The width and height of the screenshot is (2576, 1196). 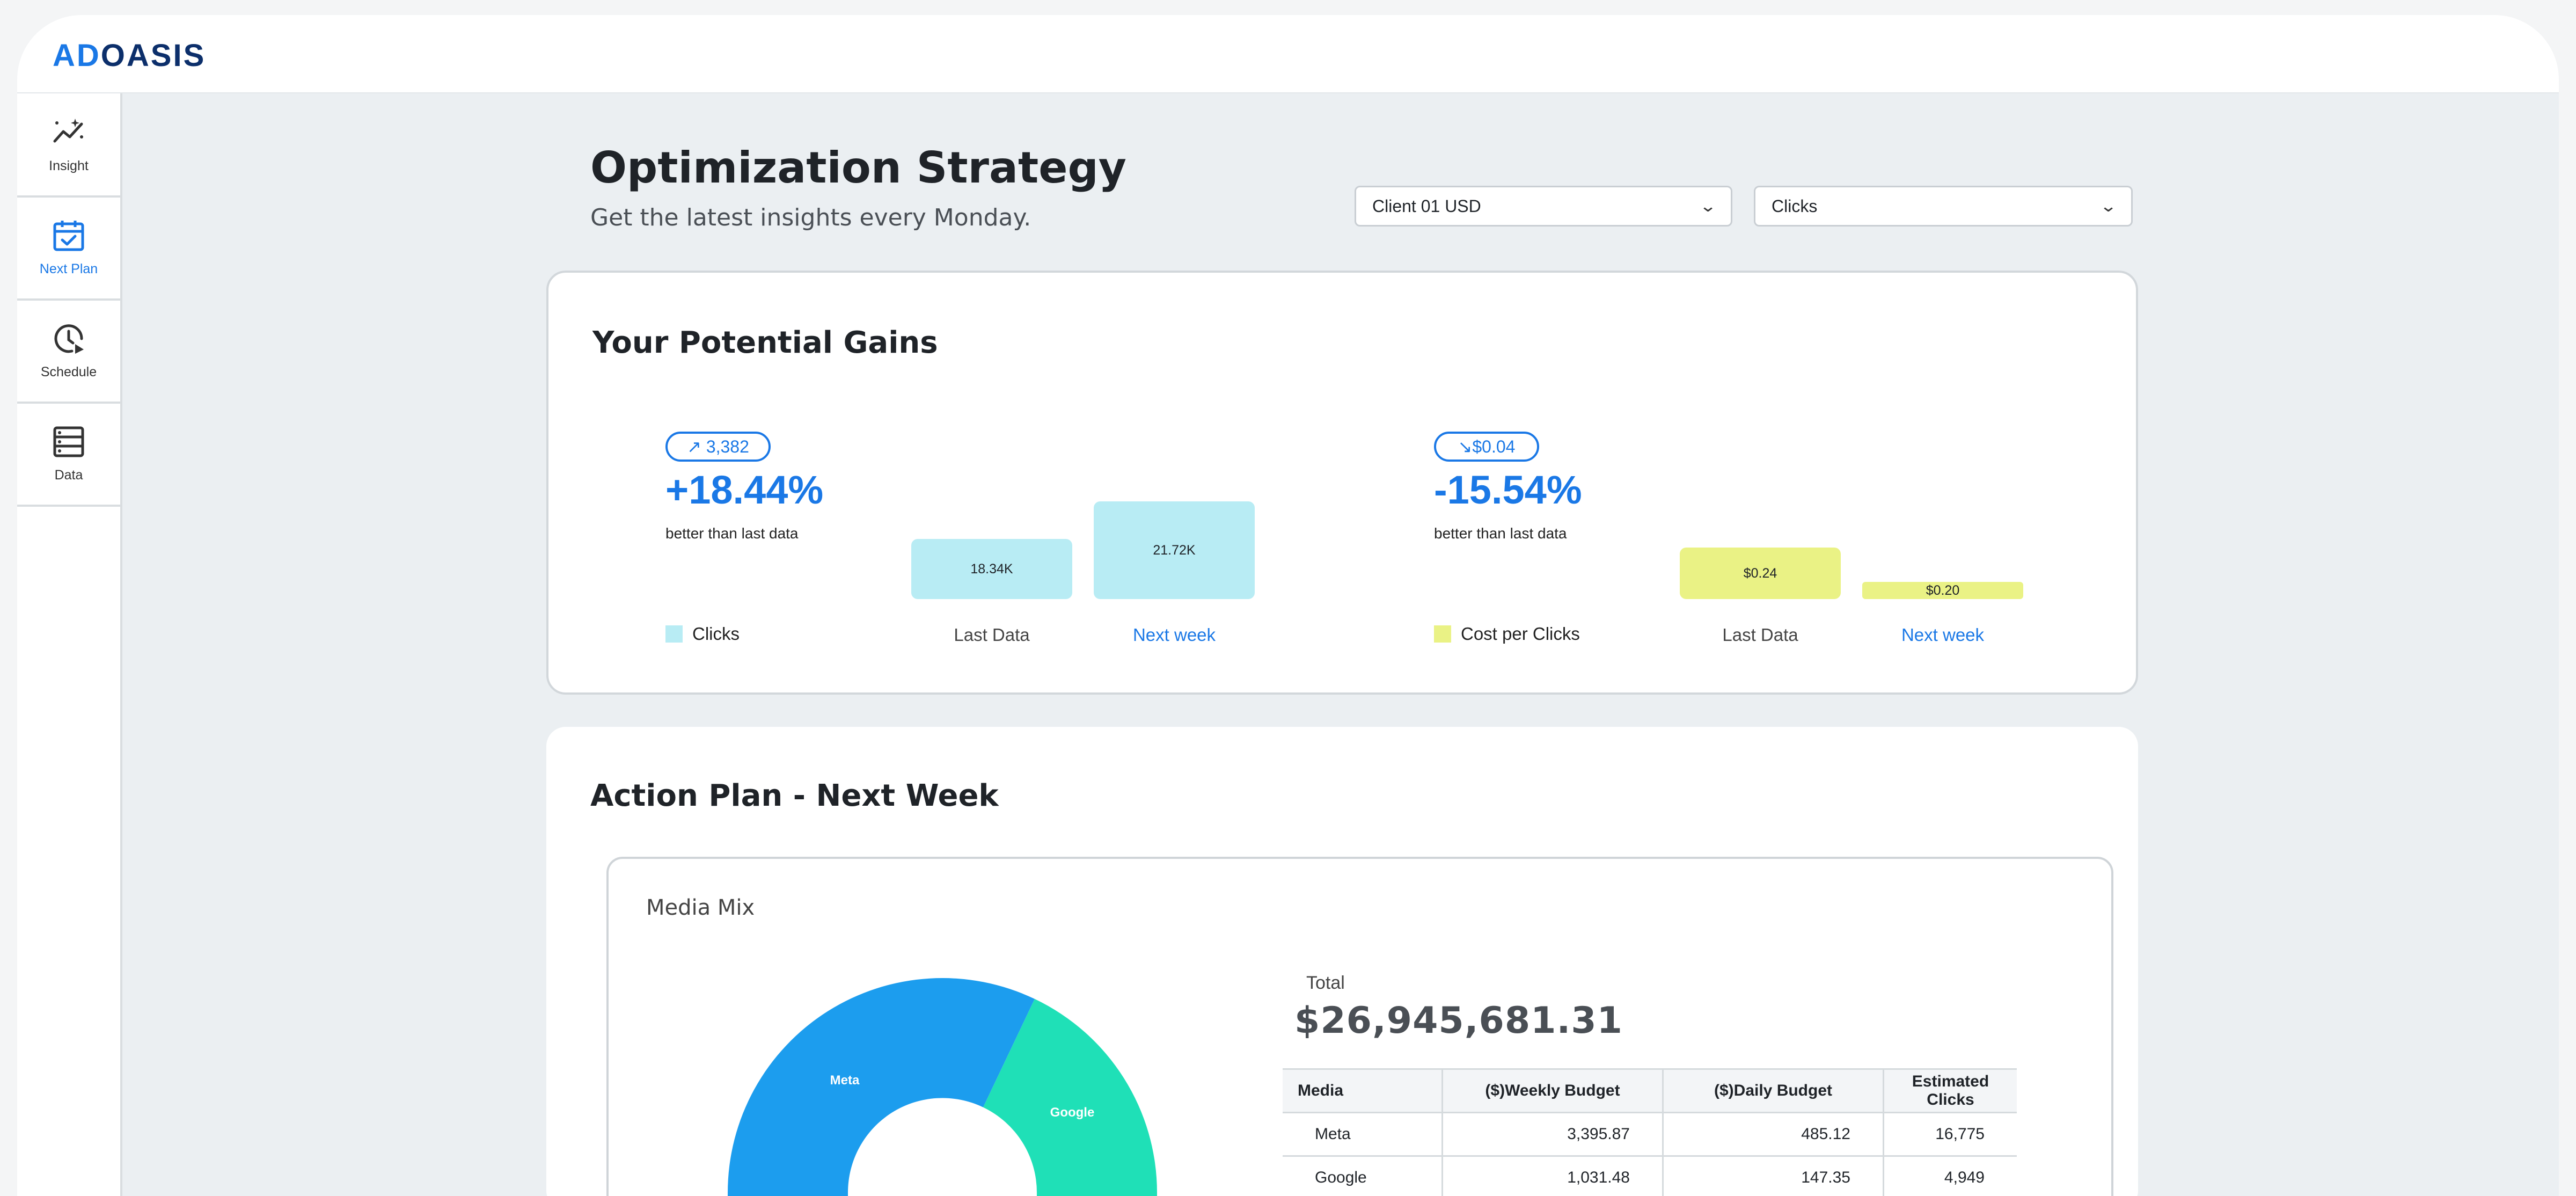 I want to click on sidebar-item-insight: Insight, so click(x=68, y=145).